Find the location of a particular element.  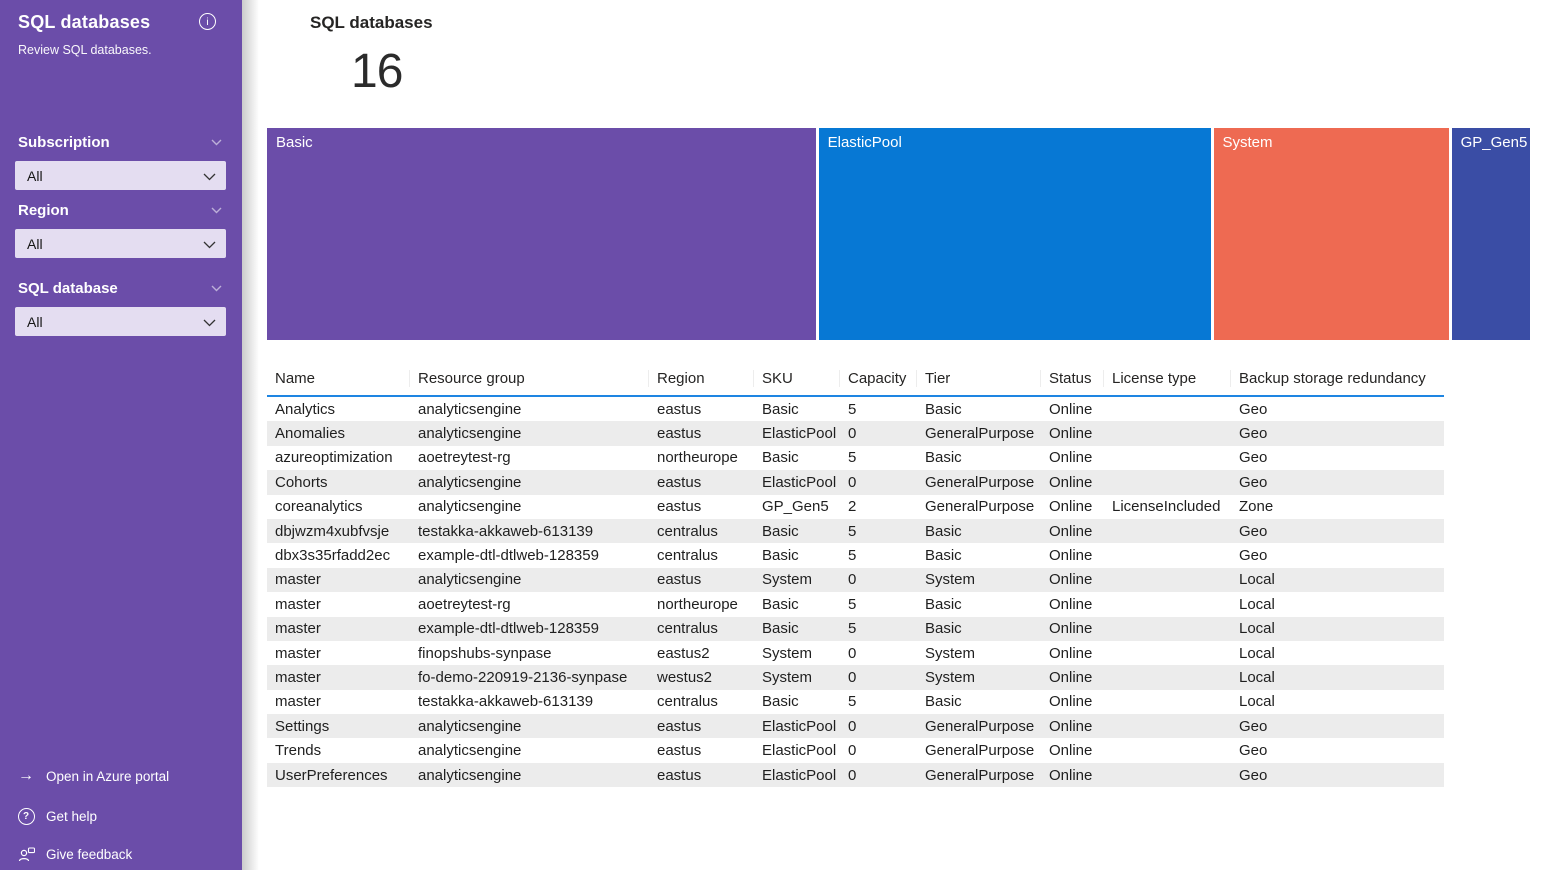

card-title: SQL databases is located at coordinates (371, 22).